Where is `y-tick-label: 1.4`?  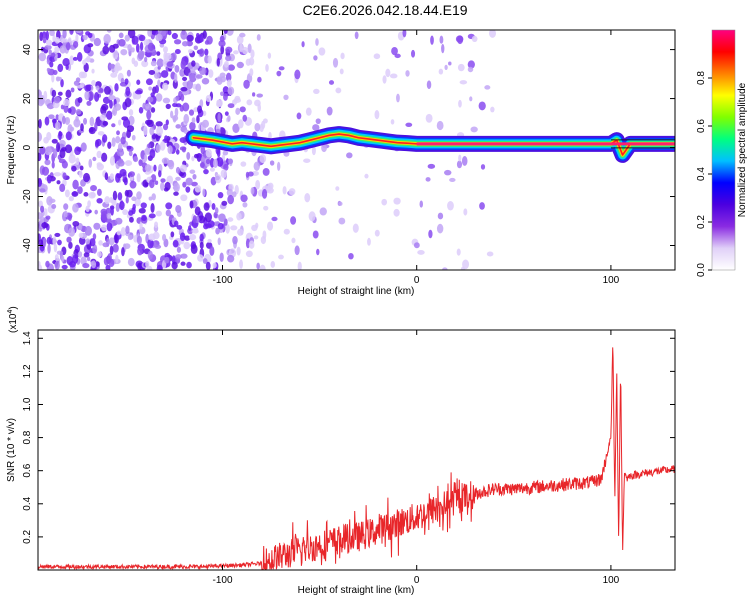 y-tick-label: 1.4 is located at coordinates (27, 338).